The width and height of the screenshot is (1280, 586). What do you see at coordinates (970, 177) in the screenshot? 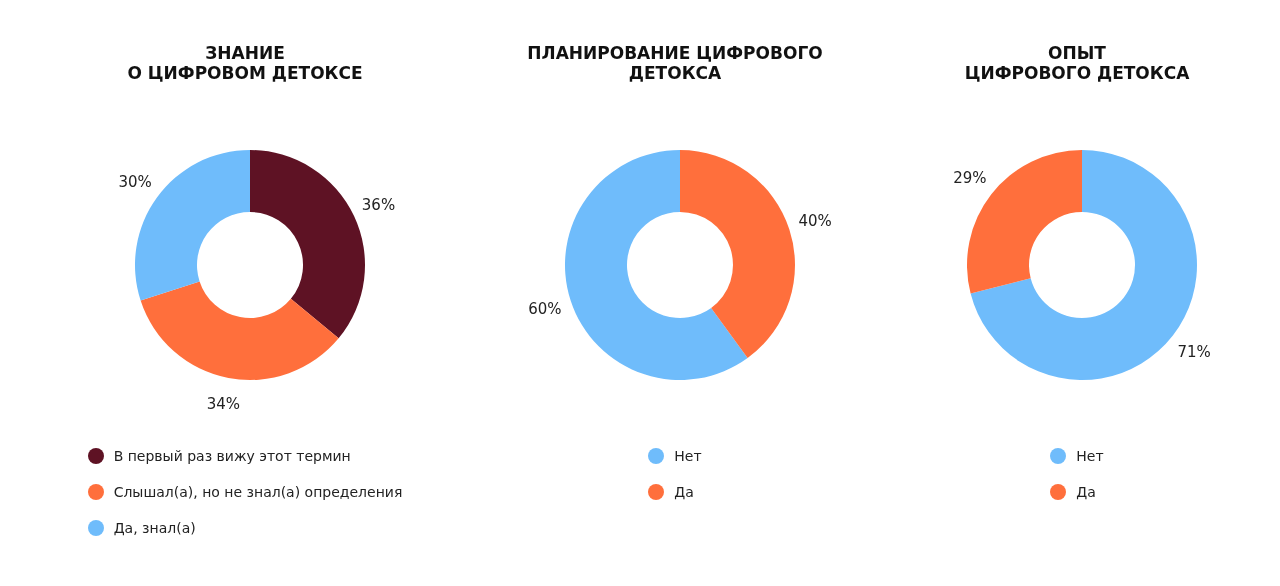
I see `data-label: 29%` at bounding box center [970, 177].